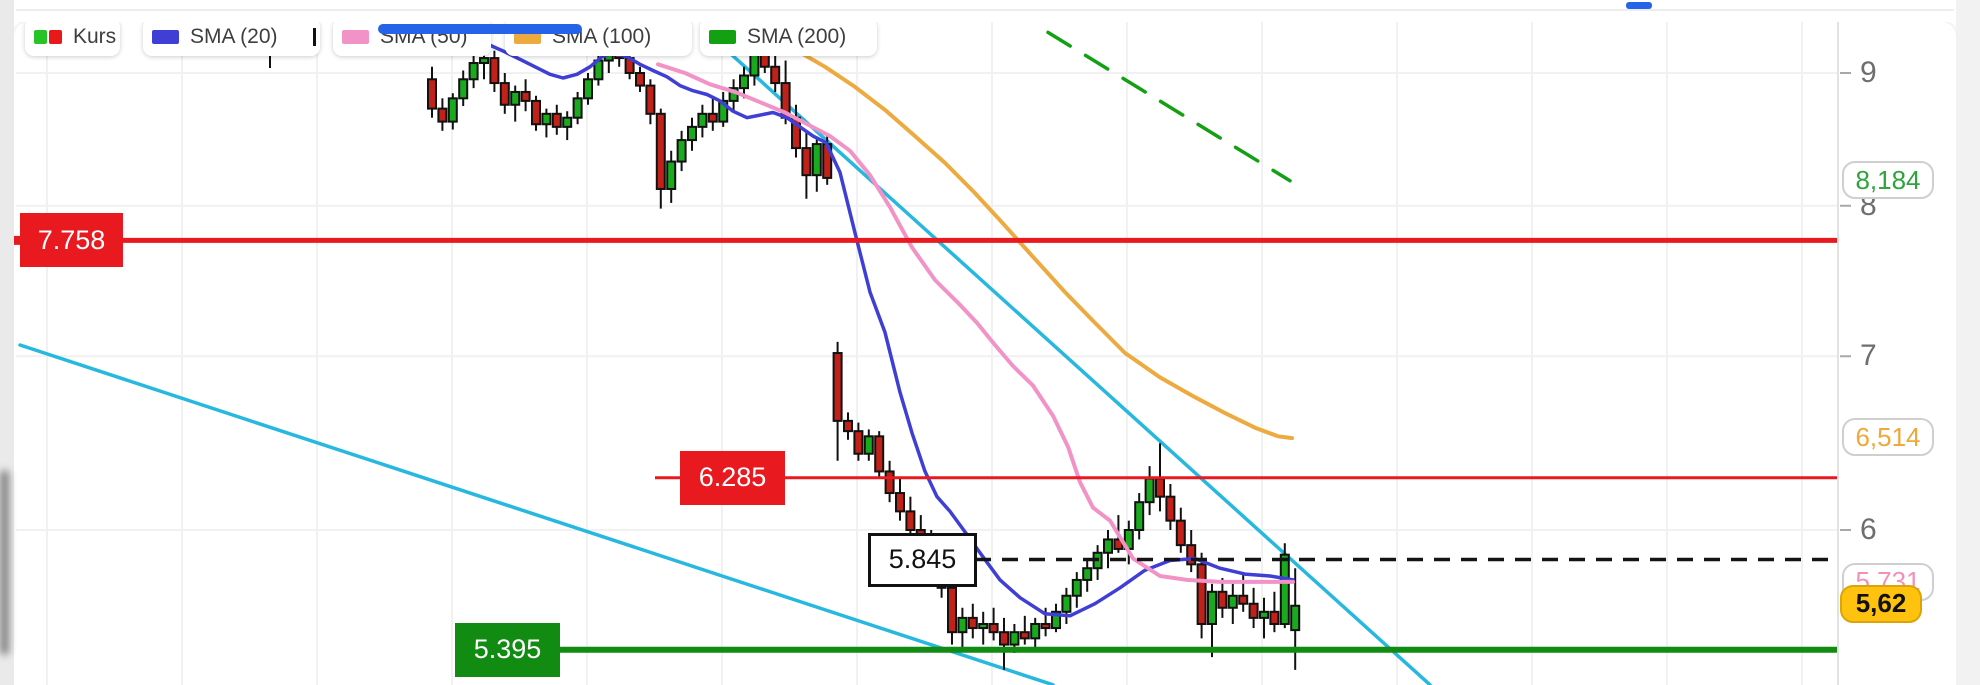 This screenshot has width=1980, height=685. Describe the element at coordinates (95, 36) in the screenshot. I see `legend-item-label: Kurs` at that location.